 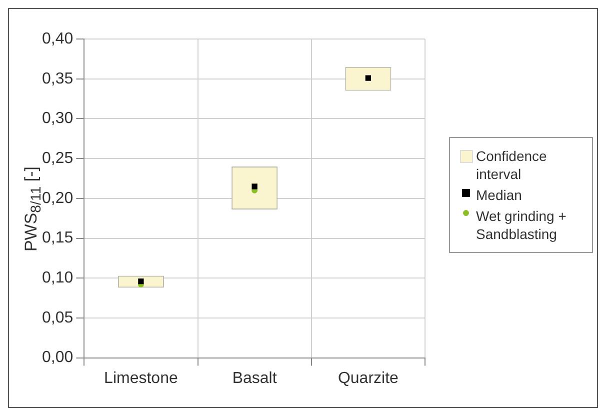 I want to click on x-tick-label: Quarzite, so click(x=368, y=378).